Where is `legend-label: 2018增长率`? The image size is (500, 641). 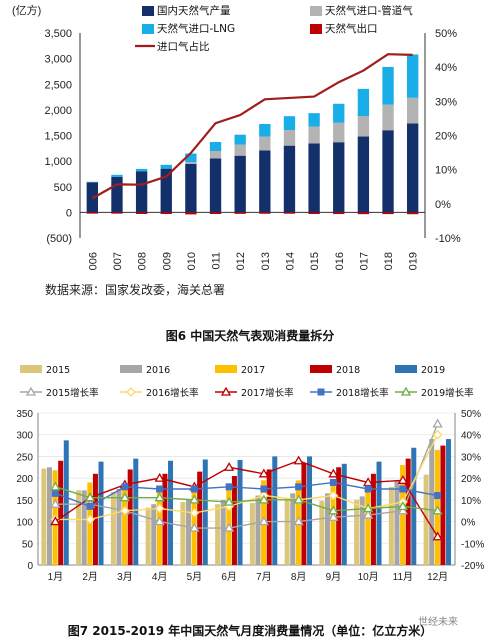 legend-label: 2018增长率 is located at coordinates (362, 393).